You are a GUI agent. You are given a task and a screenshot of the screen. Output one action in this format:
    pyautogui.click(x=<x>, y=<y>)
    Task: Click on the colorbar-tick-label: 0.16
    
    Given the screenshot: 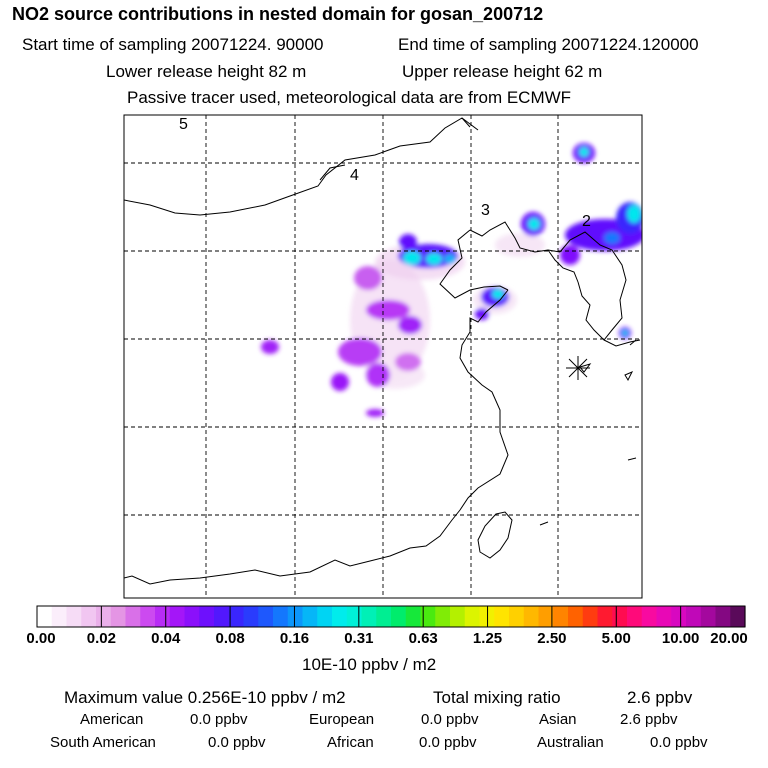 What is the action you would take?
    pyautogui.click(x=294, y=638)
    